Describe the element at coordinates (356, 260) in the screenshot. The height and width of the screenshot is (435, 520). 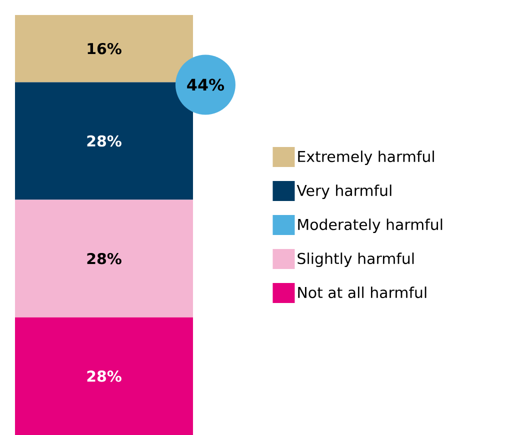
I see `legend-label: Slightly harmful` at that location.